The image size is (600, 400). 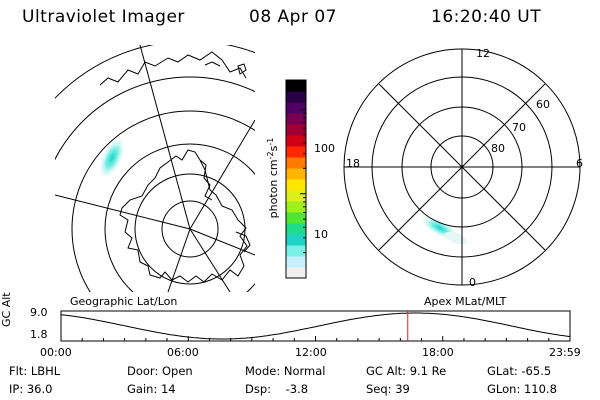 I want to click on antarctica-coastline, so click(x=183, y=216).